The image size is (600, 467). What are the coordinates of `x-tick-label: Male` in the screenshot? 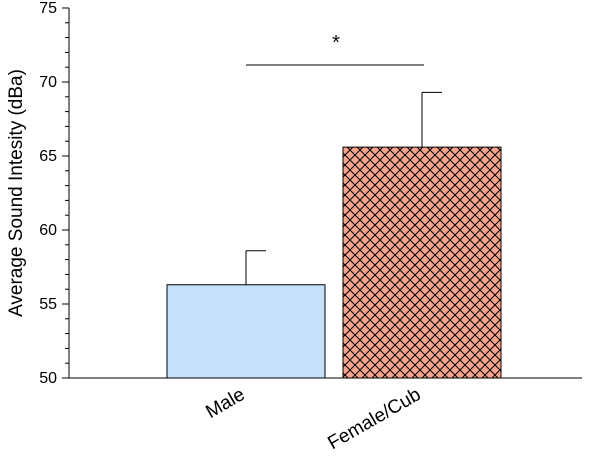 It's located at (225, 403).